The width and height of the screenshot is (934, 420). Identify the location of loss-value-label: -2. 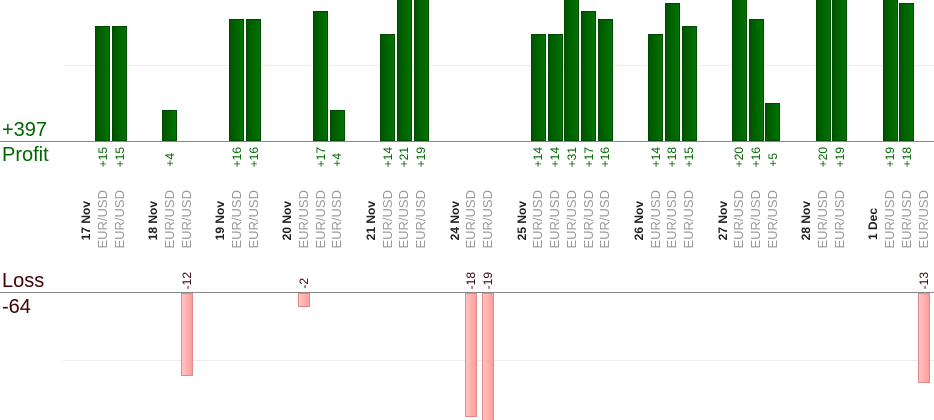
(303, 283).